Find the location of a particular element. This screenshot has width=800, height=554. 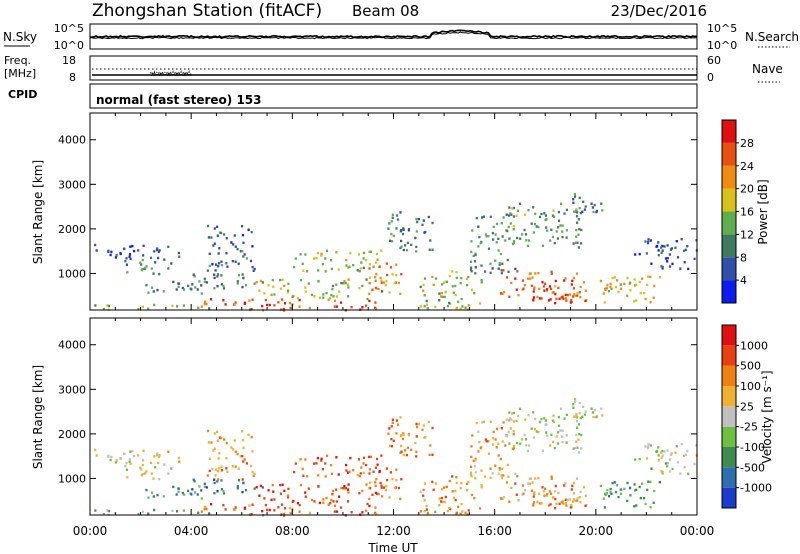

nave-dip-trace is located at coordinates (171, 74).